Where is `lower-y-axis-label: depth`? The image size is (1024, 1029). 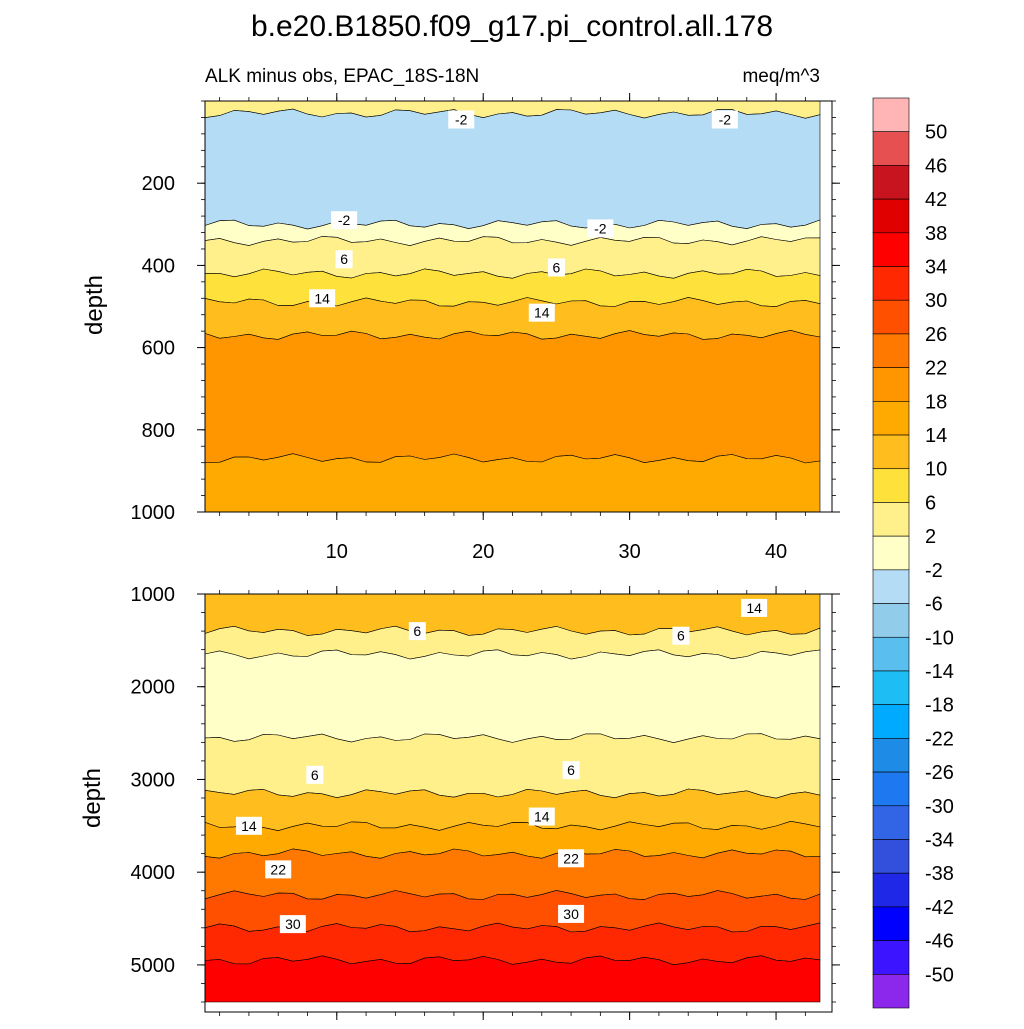 lower-y-axis-label: depth is located at coordinates (92, 798).